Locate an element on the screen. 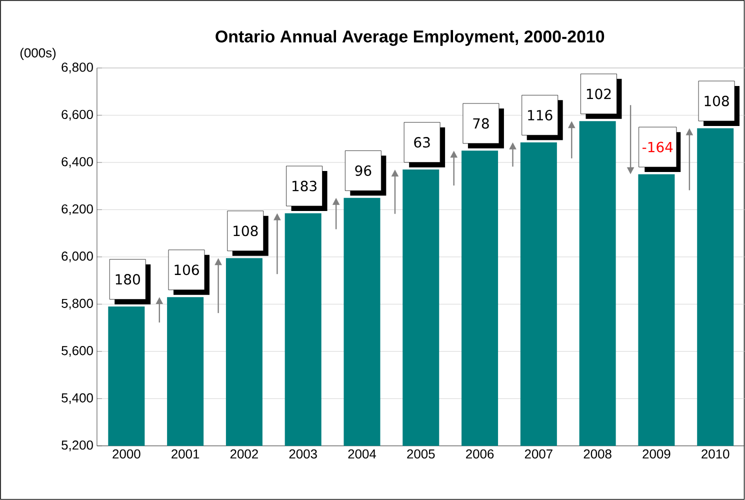 The width and height of the screenshot is (745, 500). annotation: 116 is located at coordinates (540, 115).